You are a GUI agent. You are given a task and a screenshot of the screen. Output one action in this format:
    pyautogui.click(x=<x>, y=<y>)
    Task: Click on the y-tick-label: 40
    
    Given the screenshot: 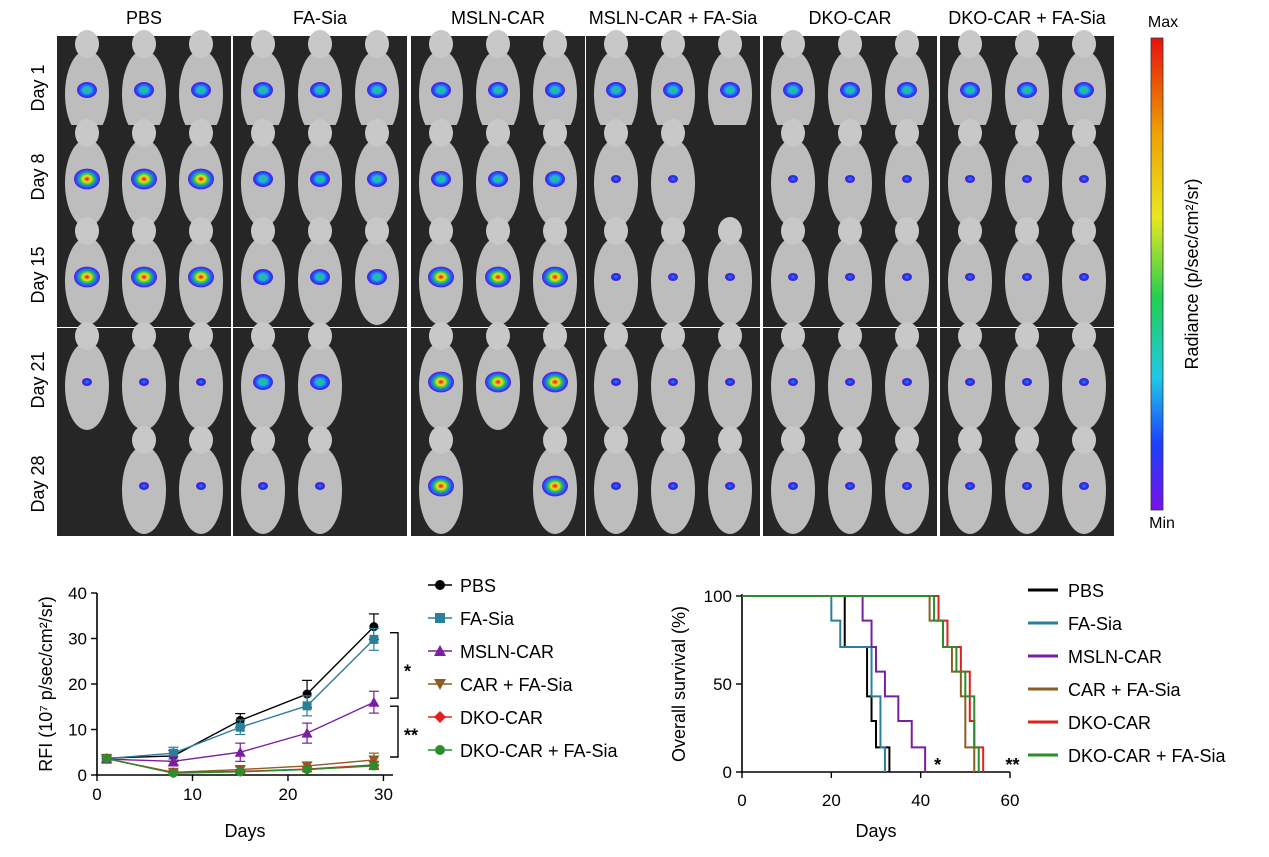 What is the action you would take?
    pyautogui.click(x=77, y=593)
    